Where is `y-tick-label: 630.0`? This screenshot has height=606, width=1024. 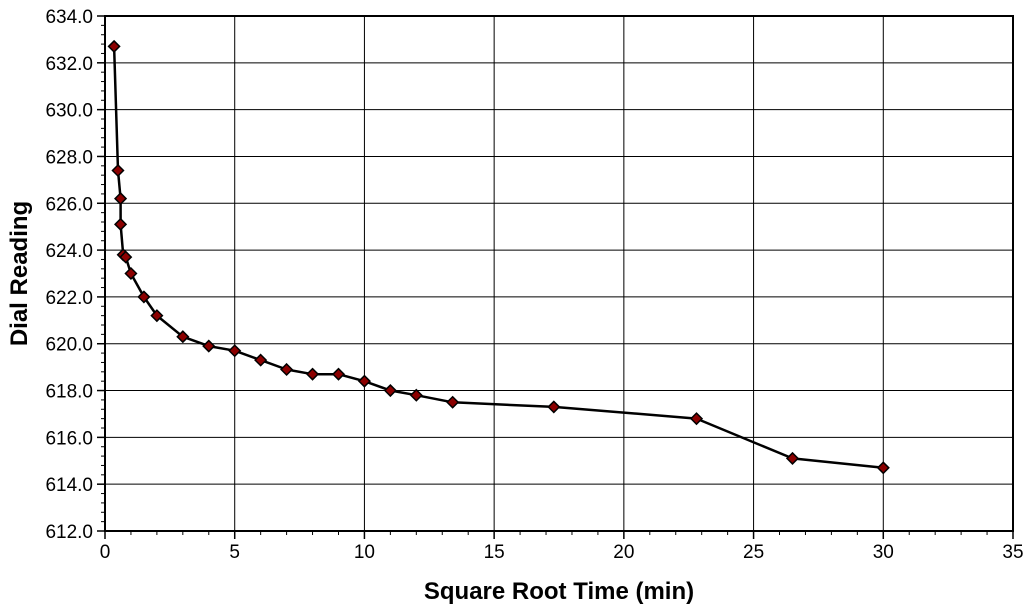
y-tick-label: 630.0 is located at coordinates (69, 111).